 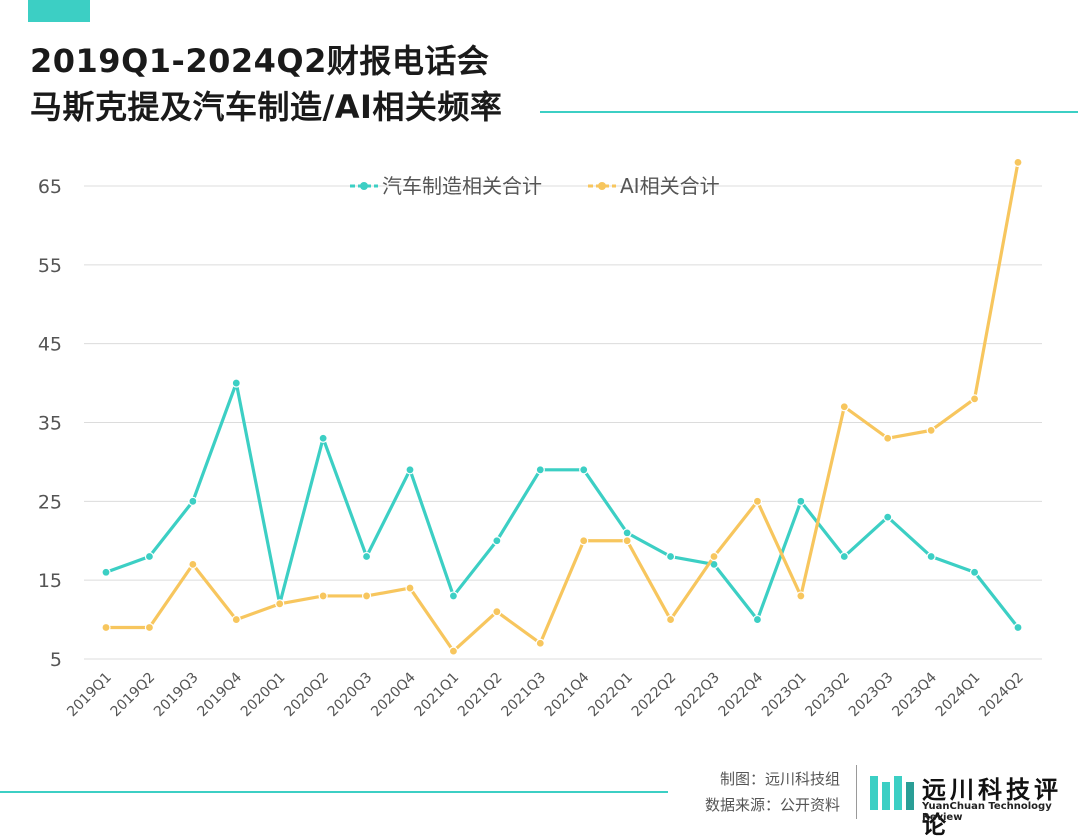 I want to click on y-tick-label: 5, so click(x=56, y=660).